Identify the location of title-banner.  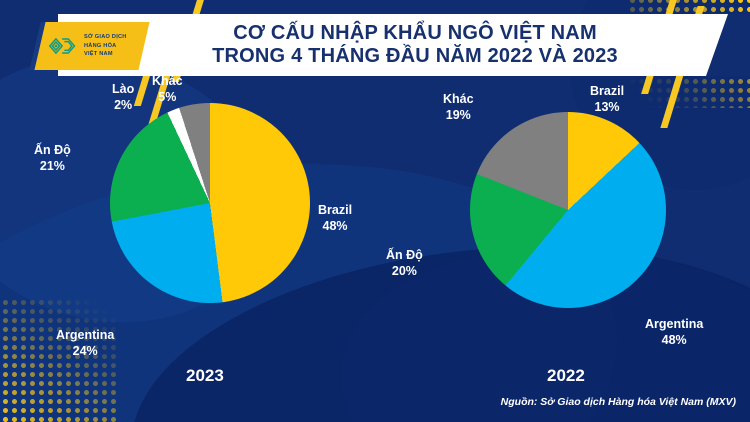
(394, 45).